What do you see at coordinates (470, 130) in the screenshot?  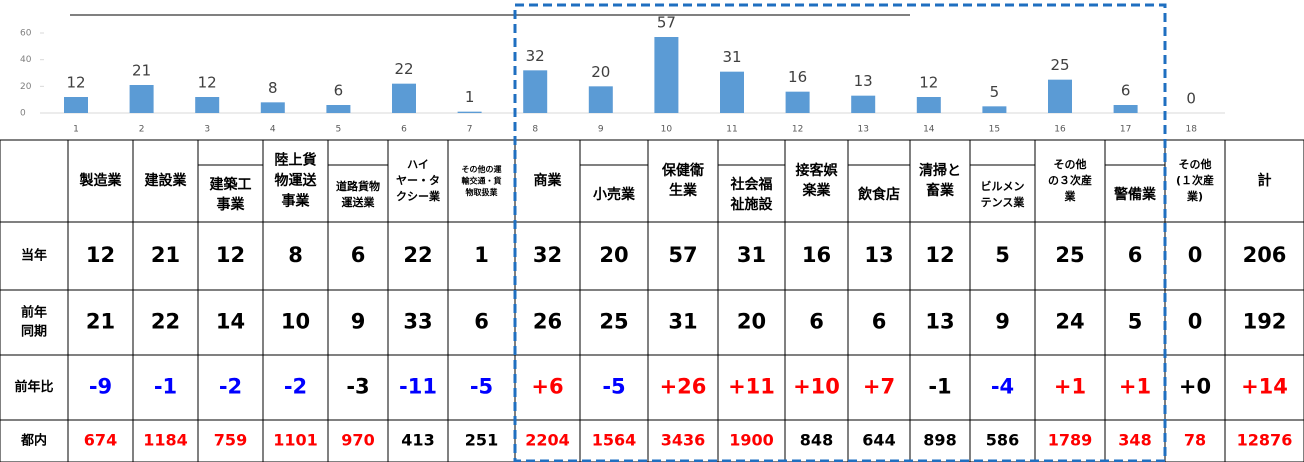 I see `x-tick-label: 7` at bounding box center [470, 130].